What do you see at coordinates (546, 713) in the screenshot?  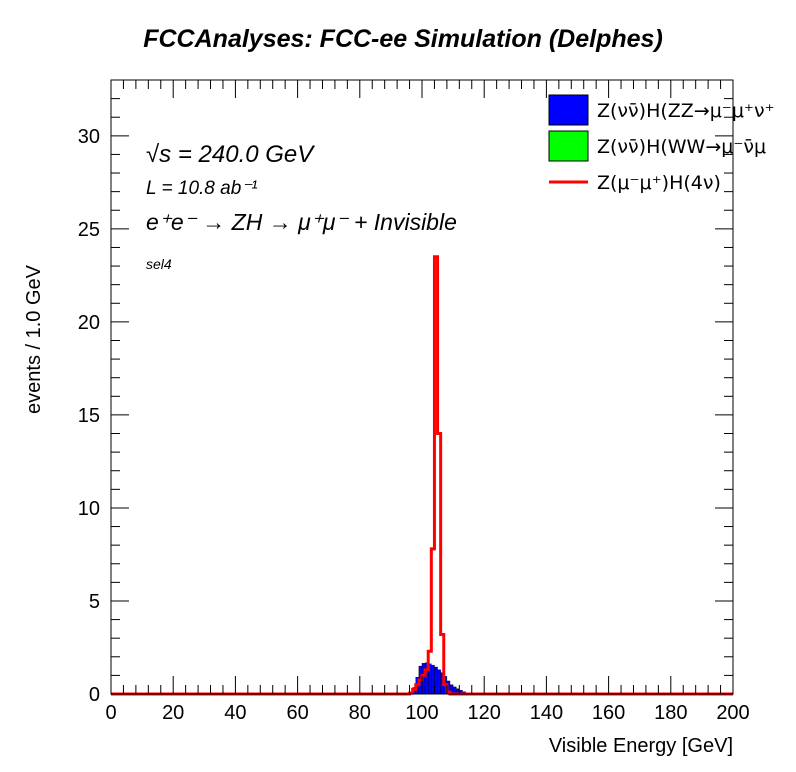 I see `x-tick-label: 140` at bounding box center [546, 713].